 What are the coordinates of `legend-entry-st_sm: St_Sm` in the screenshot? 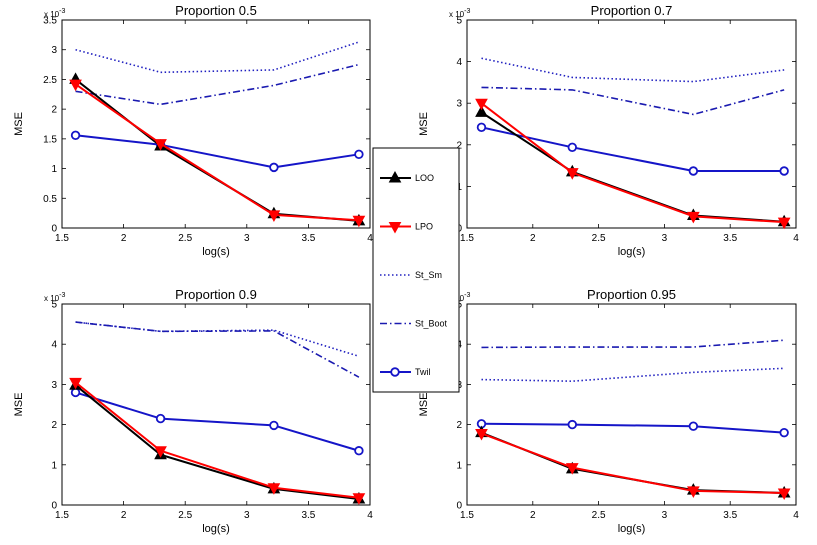 It's located at (411, 275).